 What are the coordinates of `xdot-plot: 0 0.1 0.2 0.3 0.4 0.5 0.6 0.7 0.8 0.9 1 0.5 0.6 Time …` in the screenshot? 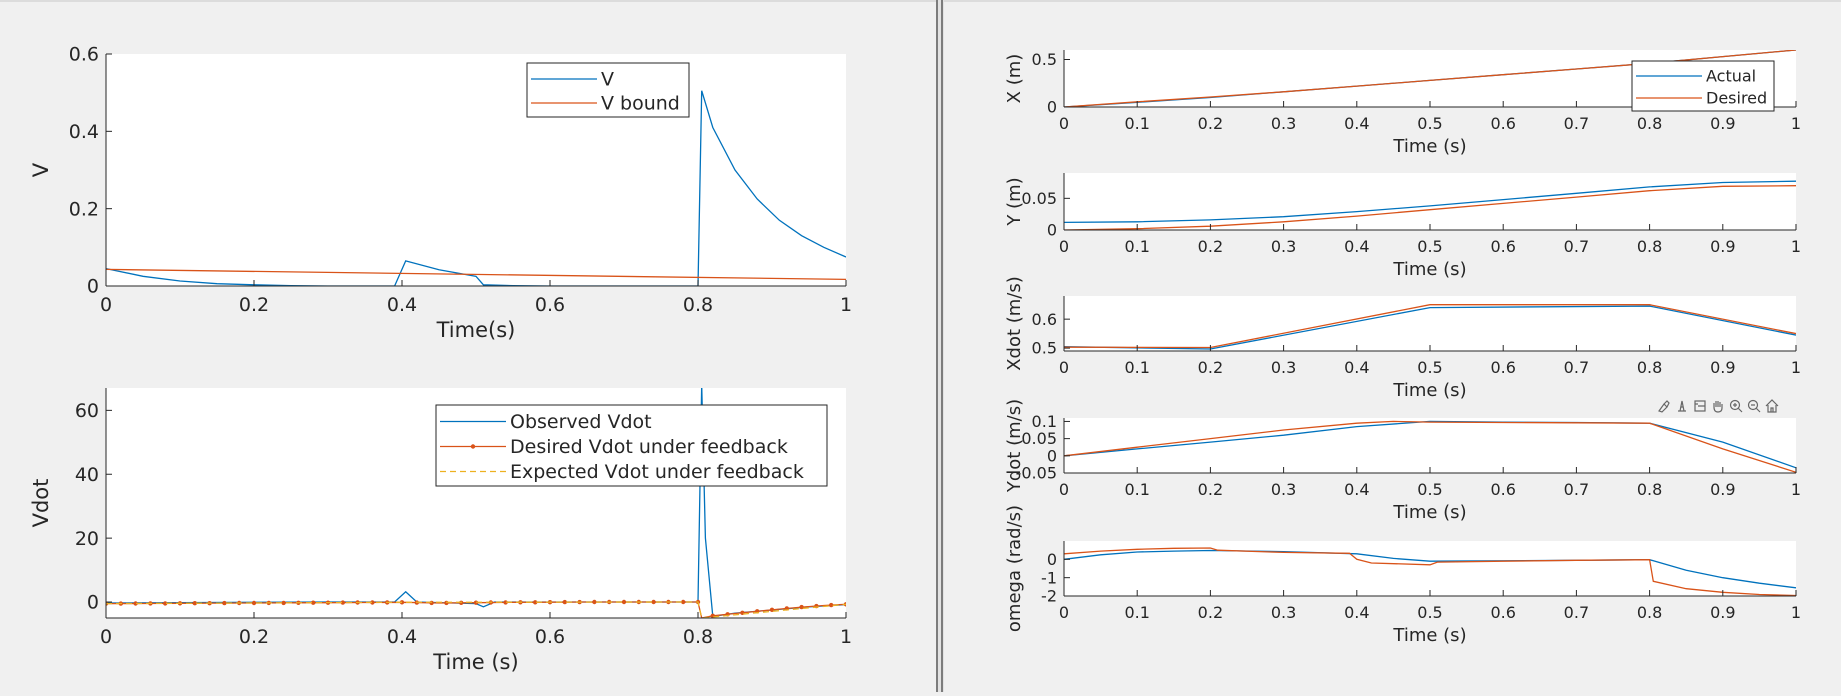 It's located at (1402, 338).